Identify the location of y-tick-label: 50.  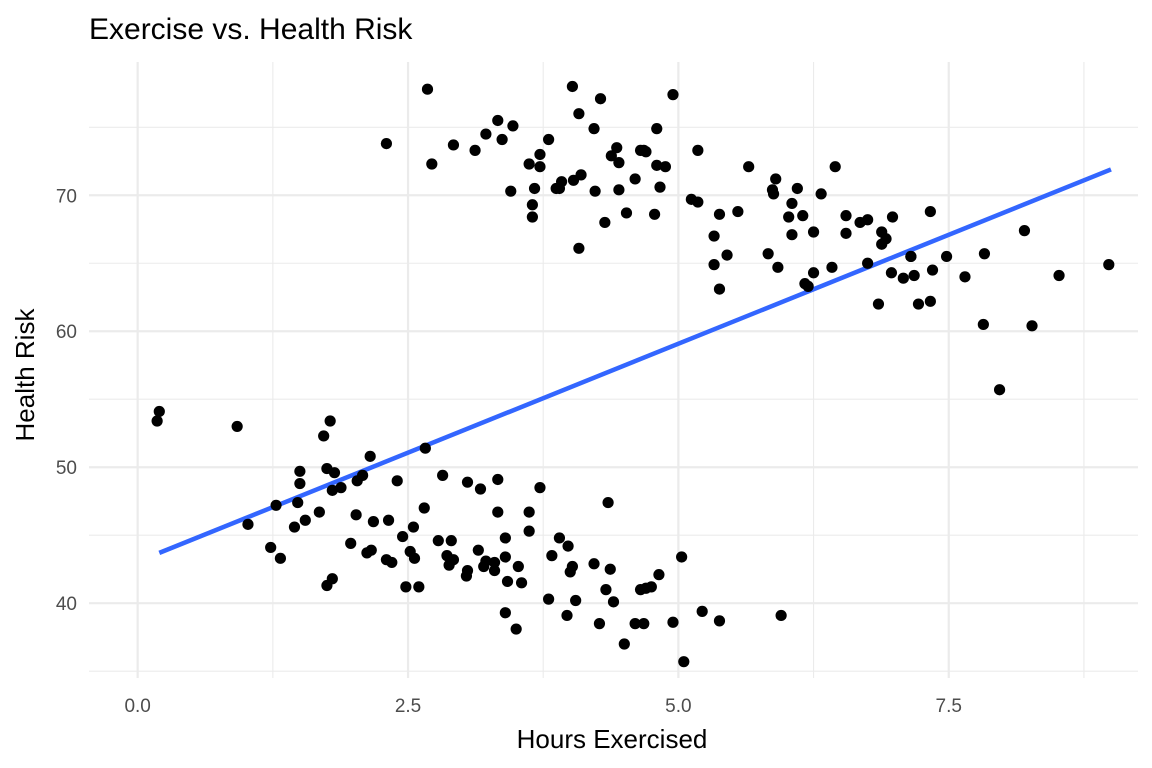
(66, 468).